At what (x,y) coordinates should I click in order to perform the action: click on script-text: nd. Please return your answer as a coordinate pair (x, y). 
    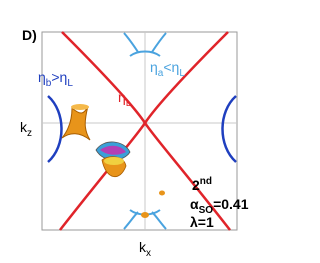
    Looking at the image, I should click on (206, 181).